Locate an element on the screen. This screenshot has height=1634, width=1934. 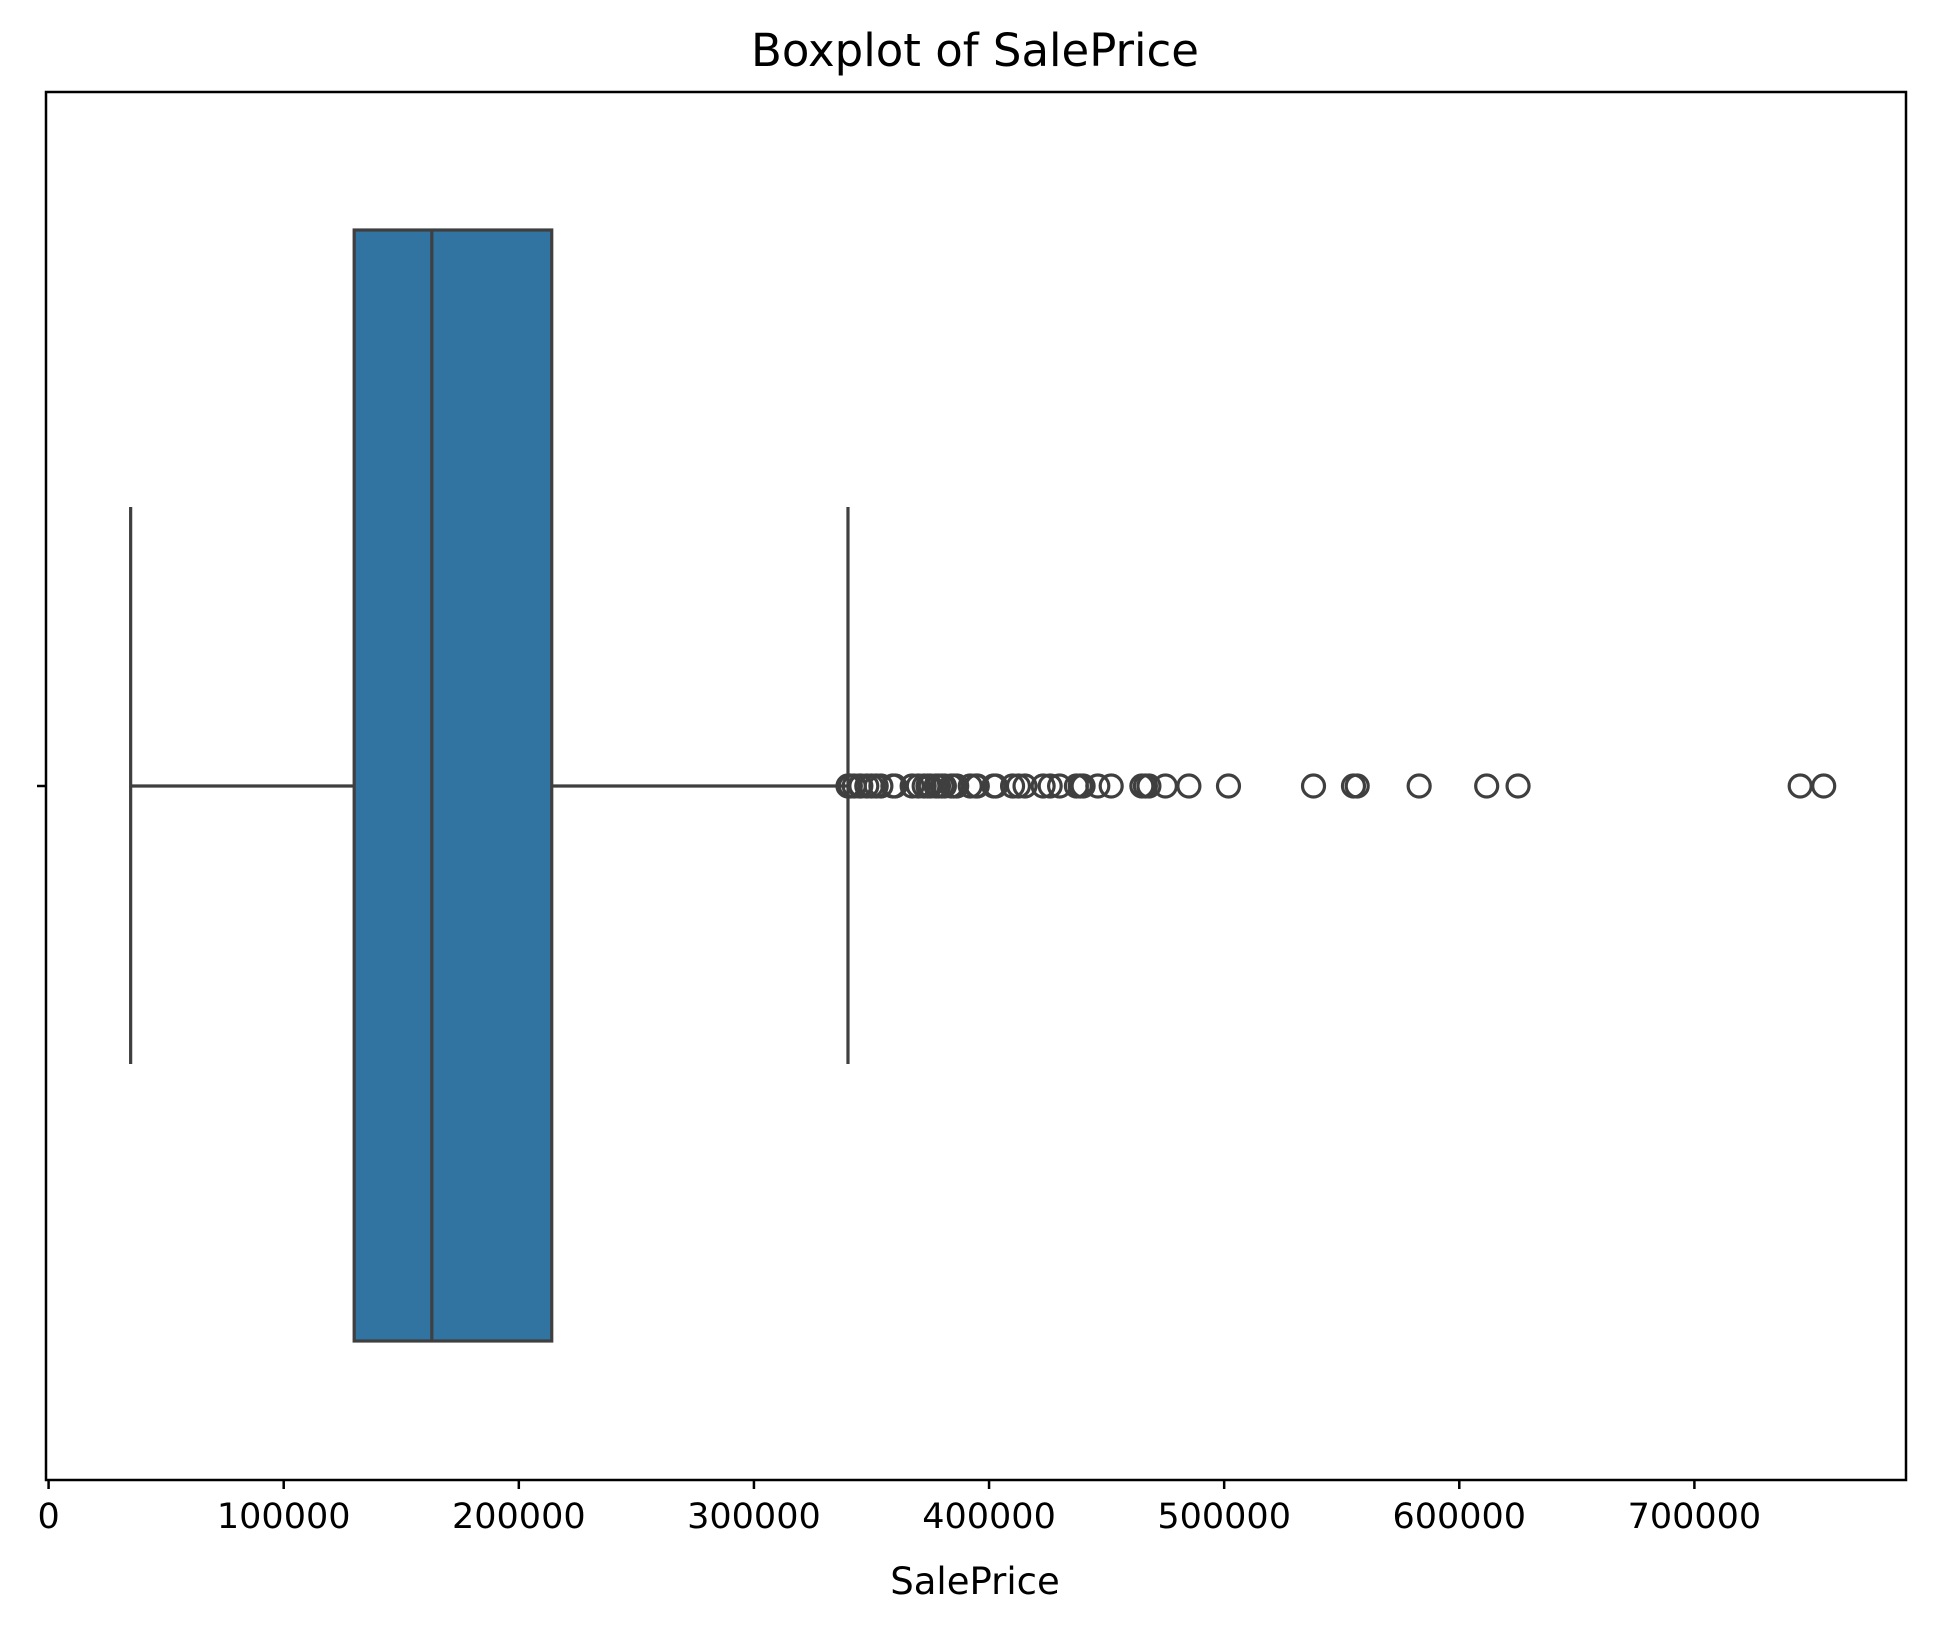
x-tick-label: 500000 is located at coordinates (1224, 1517).